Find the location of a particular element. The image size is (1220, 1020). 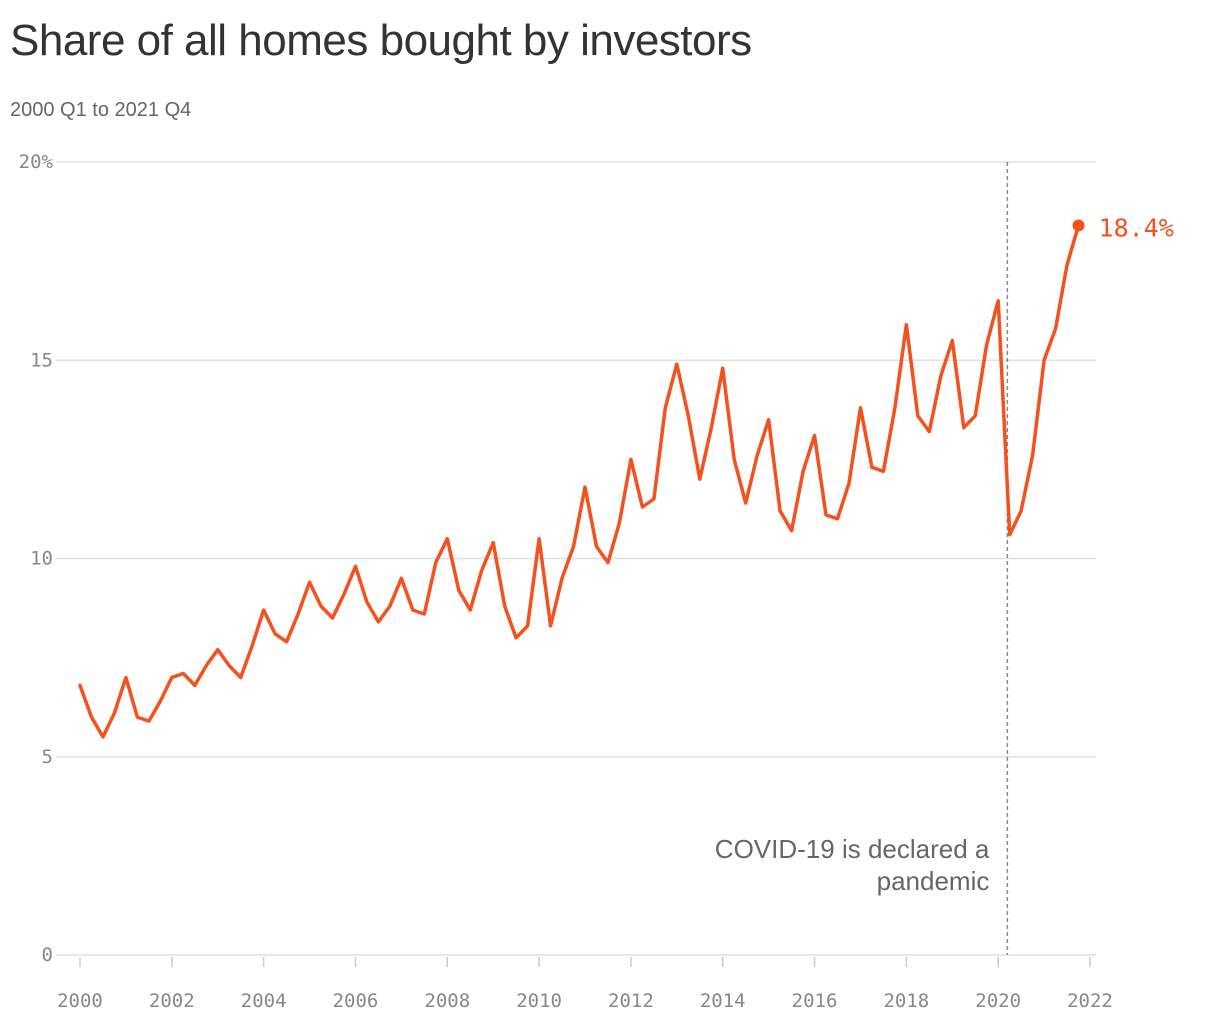

y-tick-label-10: 10 is located at coordinates (41, 559).